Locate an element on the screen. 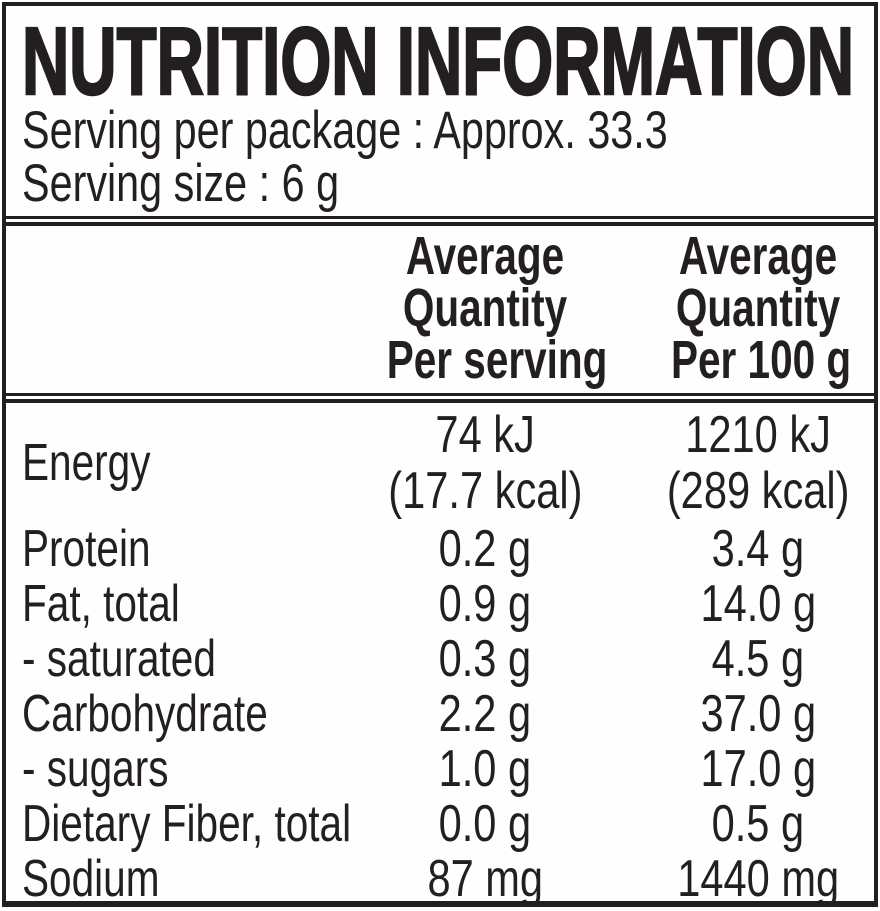  table-row-protein: Protein 0.2 g 3.4 g is located at coordinates (440, 548).